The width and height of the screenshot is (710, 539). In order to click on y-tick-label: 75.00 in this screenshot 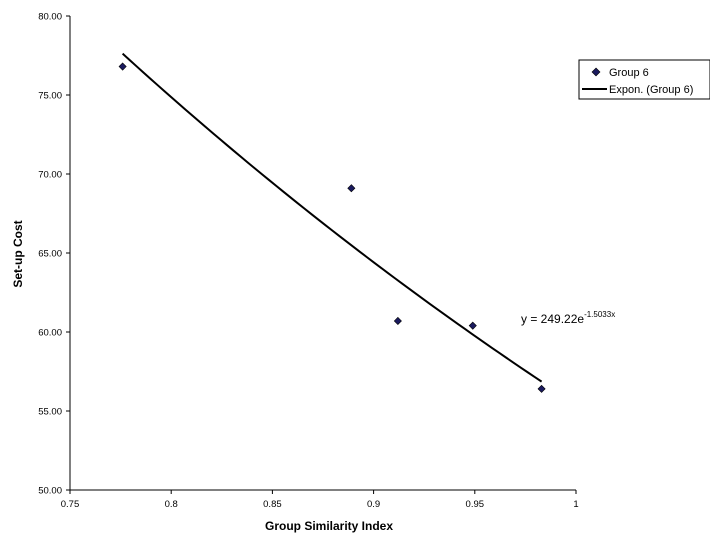, I will do `click(50, 96)`.